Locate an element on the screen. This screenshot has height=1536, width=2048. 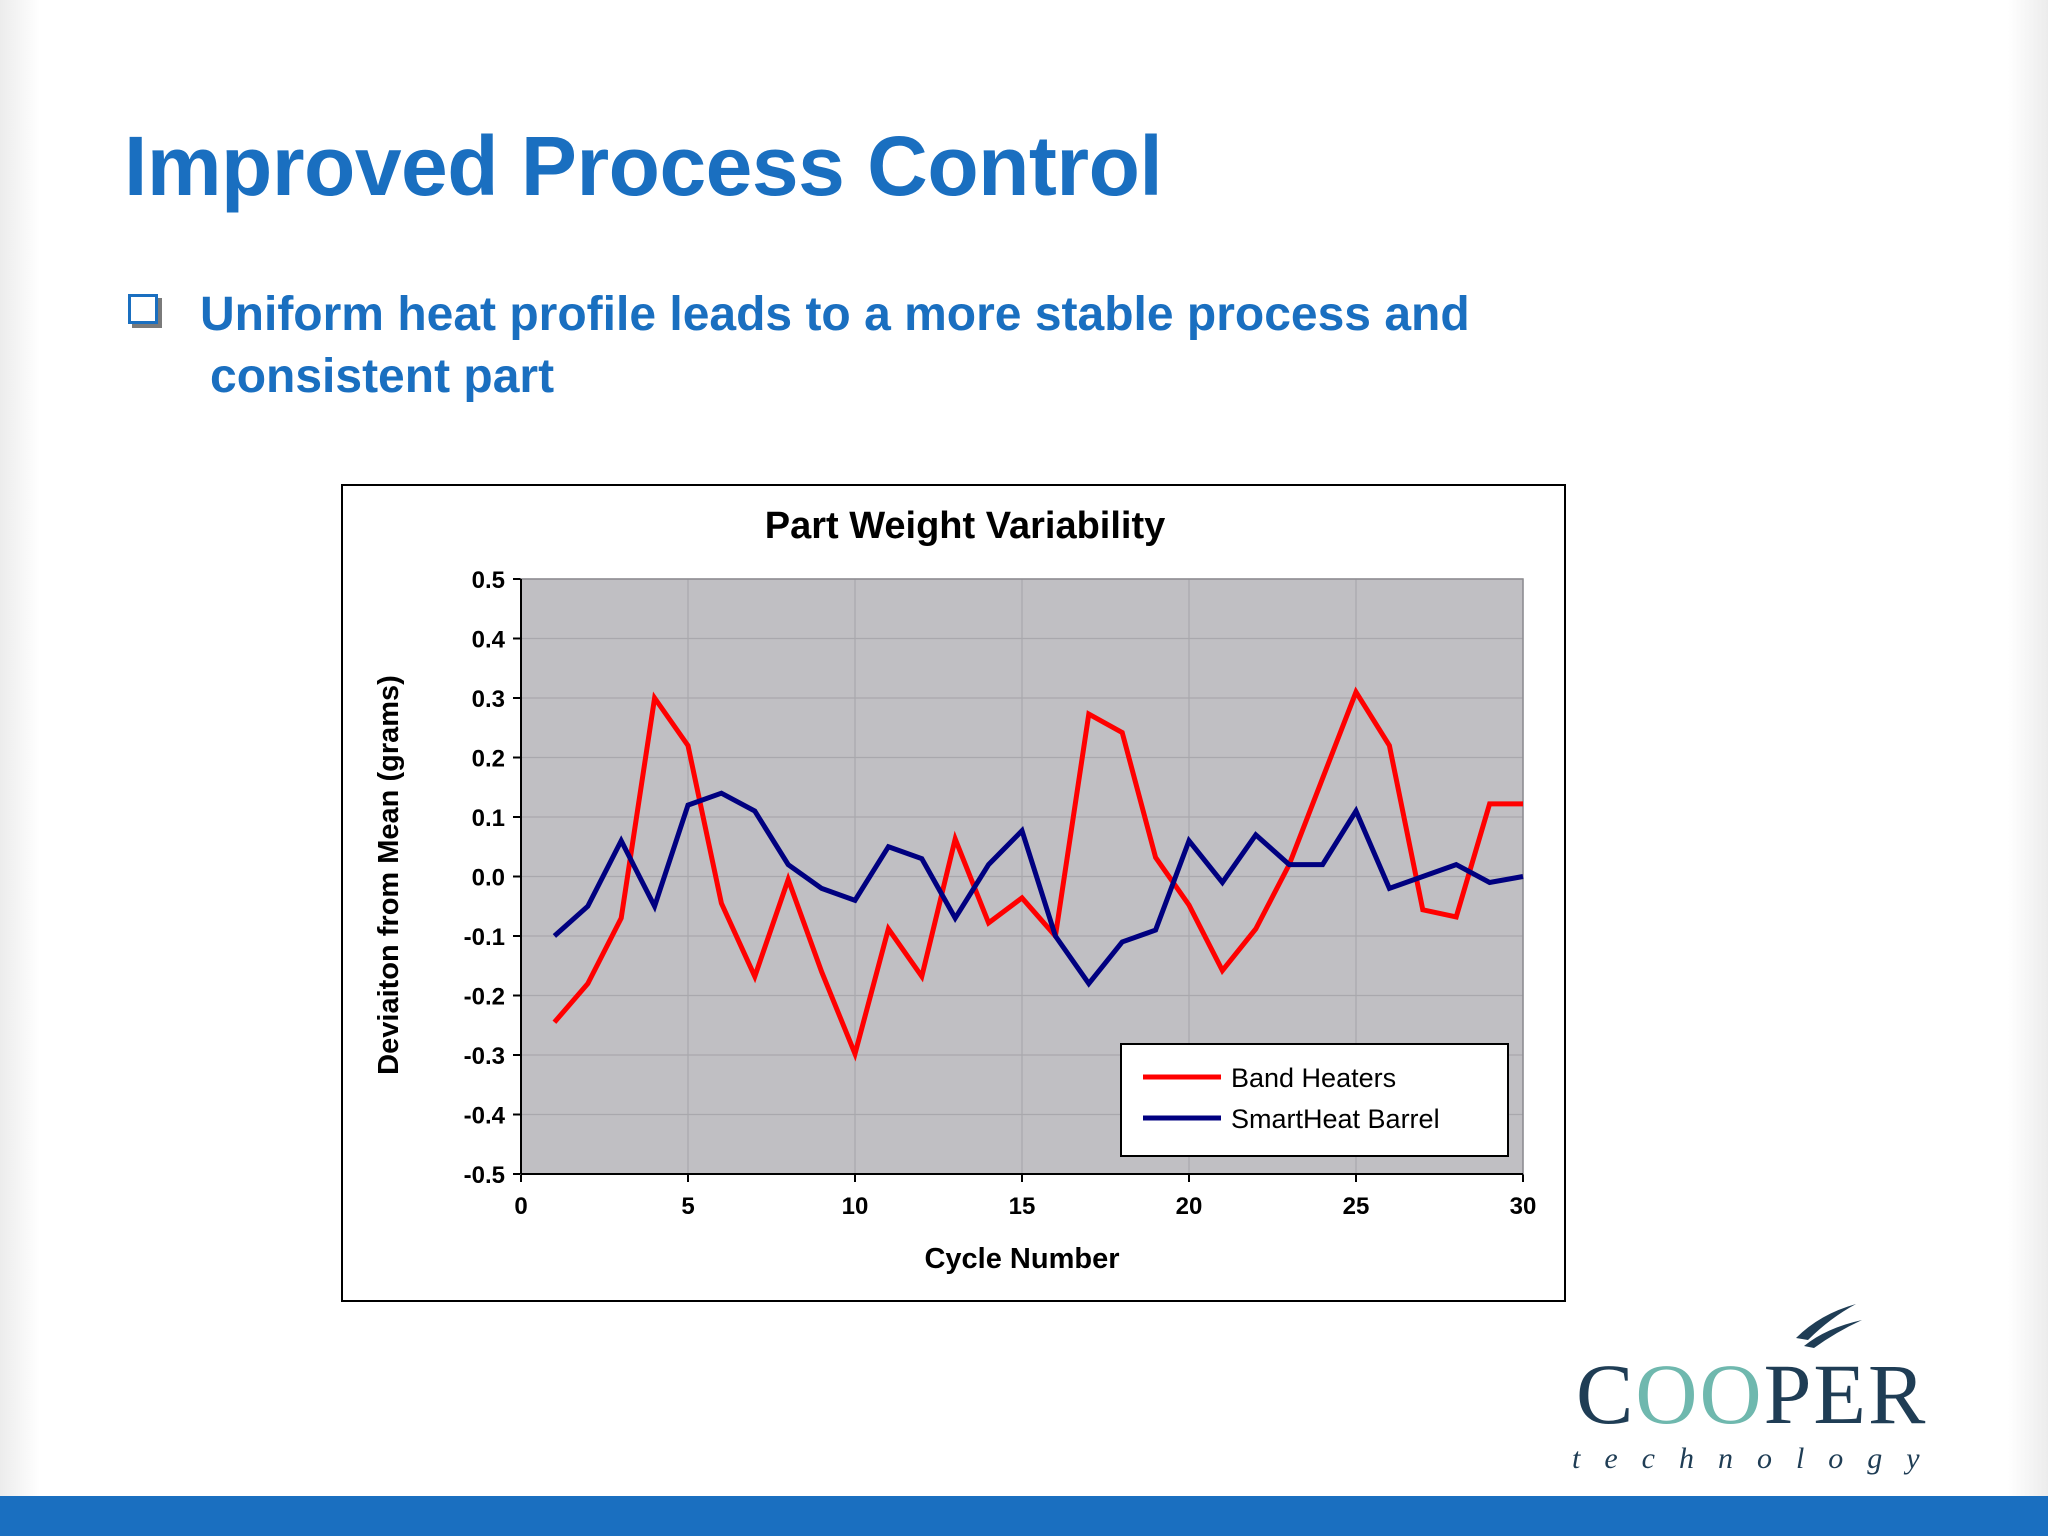
y-tick-label: 0.3 is located at coordinates (488, 699).